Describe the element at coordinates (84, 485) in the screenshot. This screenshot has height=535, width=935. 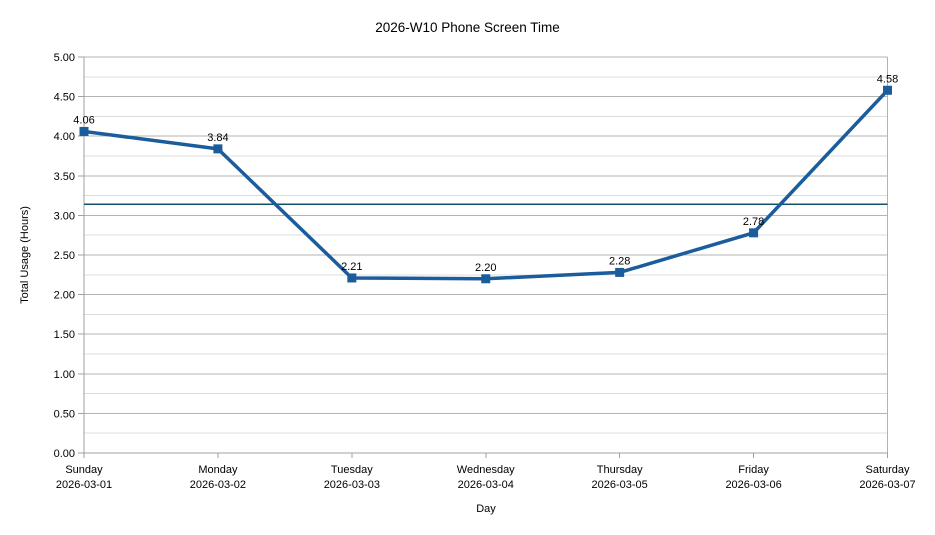
I see `x-category-date-label: 2026-03-01` at that location.